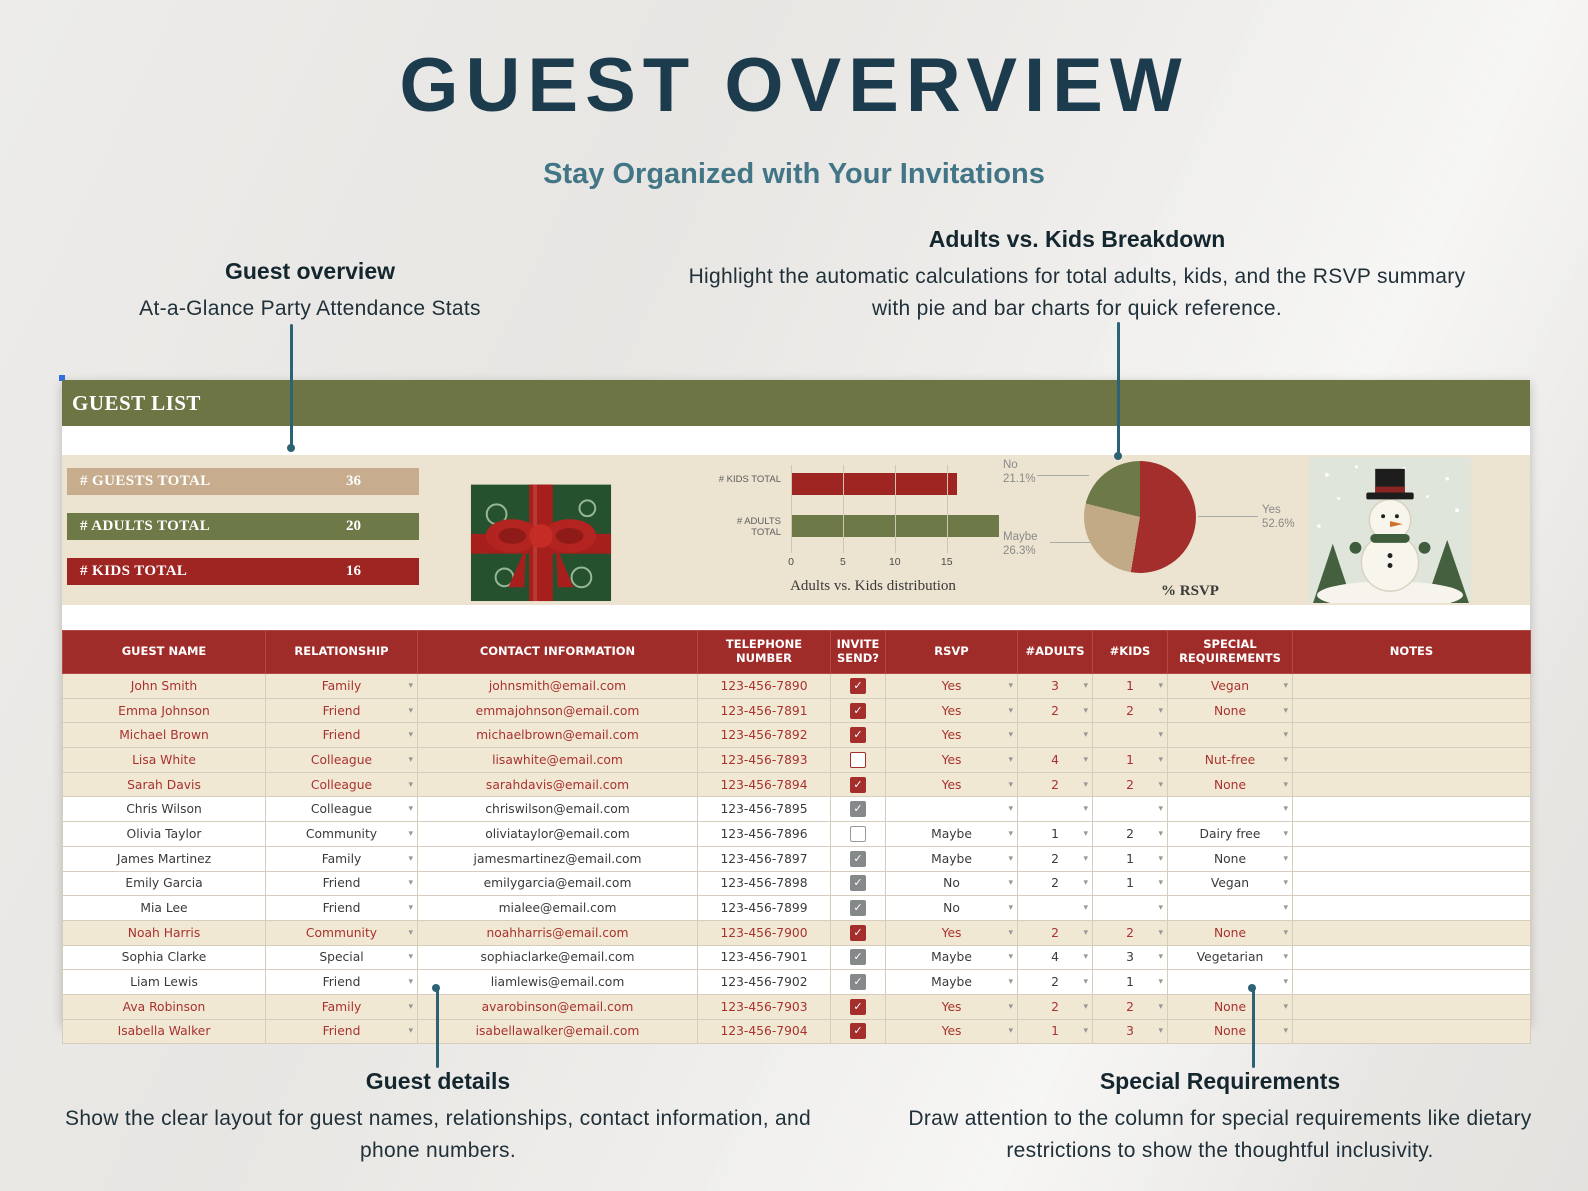  Describe the element at coordinates (858, 652) in the screenshot. I see `column-header: INVITE SEND?` at that location.